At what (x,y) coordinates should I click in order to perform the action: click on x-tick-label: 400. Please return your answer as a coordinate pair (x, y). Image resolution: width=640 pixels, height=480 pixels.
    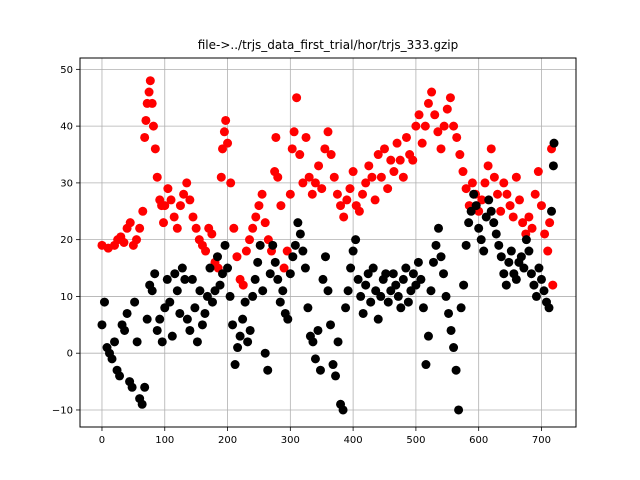
    Looking at the image, I should click on (353, 440).